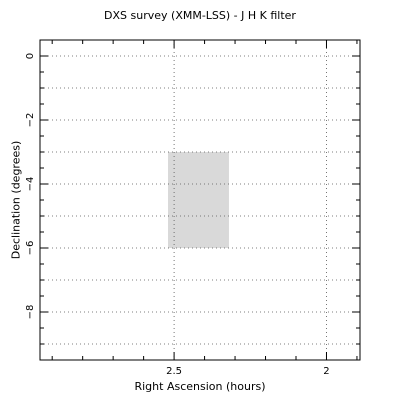 The image size is (400, 400). What do you see at coordinates (200, 386) in the screenshot?
I see `x-axis-label: Right Ascension (hours)` at bounding box center [200, 386].